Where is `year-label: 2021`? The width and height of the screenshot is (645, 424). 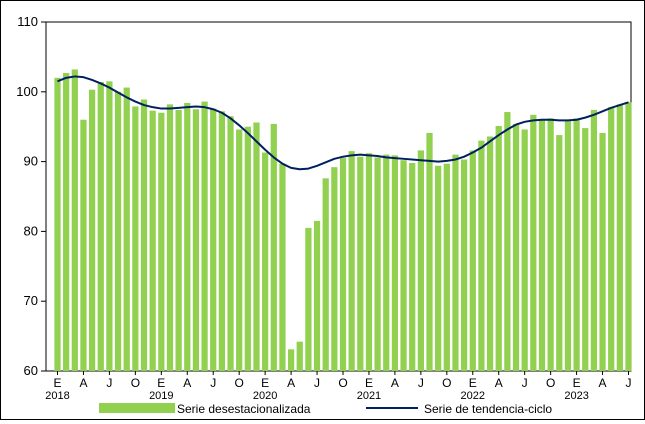 year-label: 2021 is located at coordinates (369, 396).